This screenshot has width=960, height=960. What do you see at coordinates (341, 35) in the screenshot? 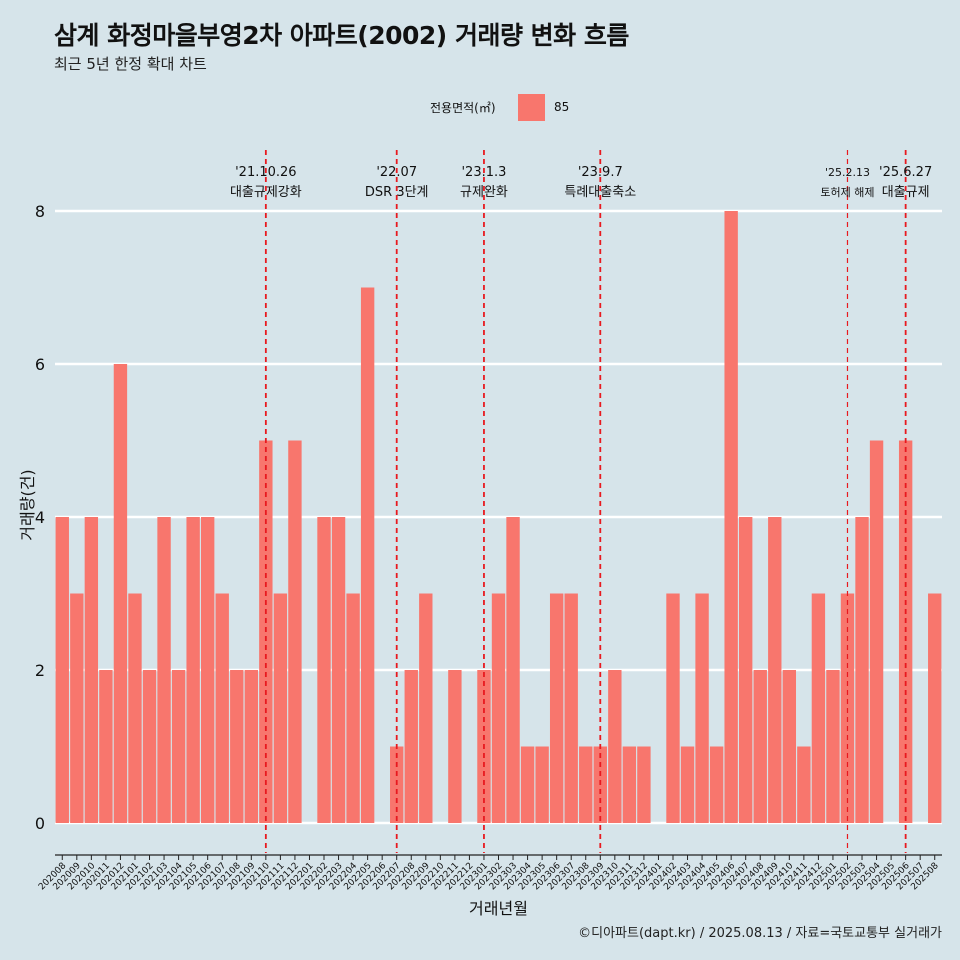
I see `chart-title: 삼계 화정마을부영2차 아파트(2002) 거래량 변화 흐름` at bounding box center [341, 35].